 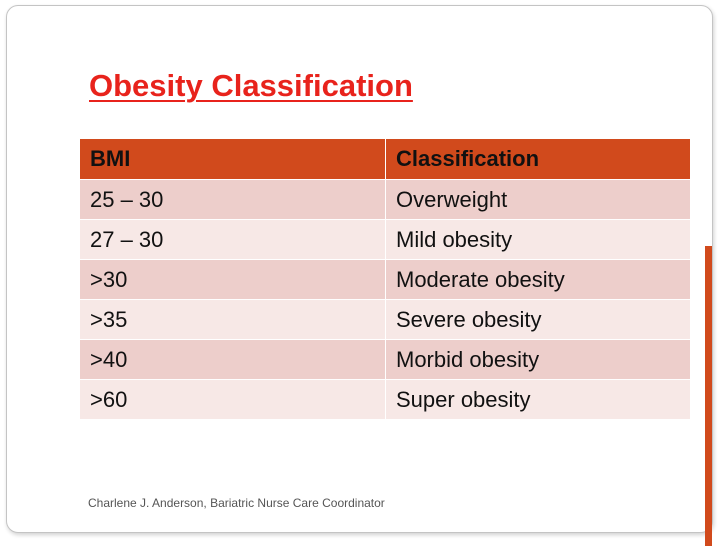 I want to click on table-row: >35 Severe obesity, so click(x=385, y=319).